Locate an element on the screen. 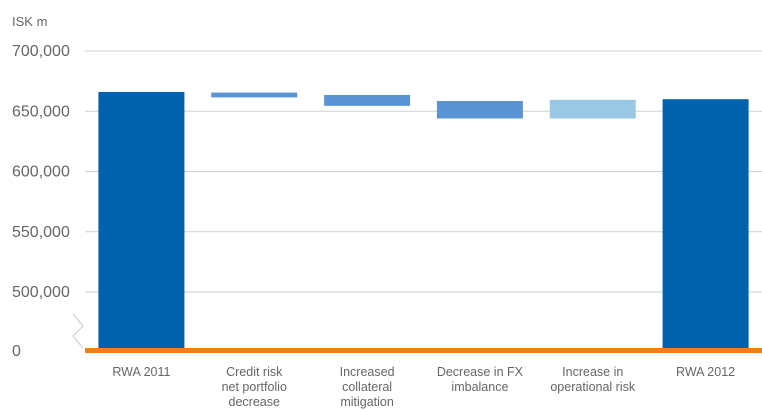 The width and height of the screenshot is (762, 410). y-tick-label: 500,000 is located at coordinates (41, 292).